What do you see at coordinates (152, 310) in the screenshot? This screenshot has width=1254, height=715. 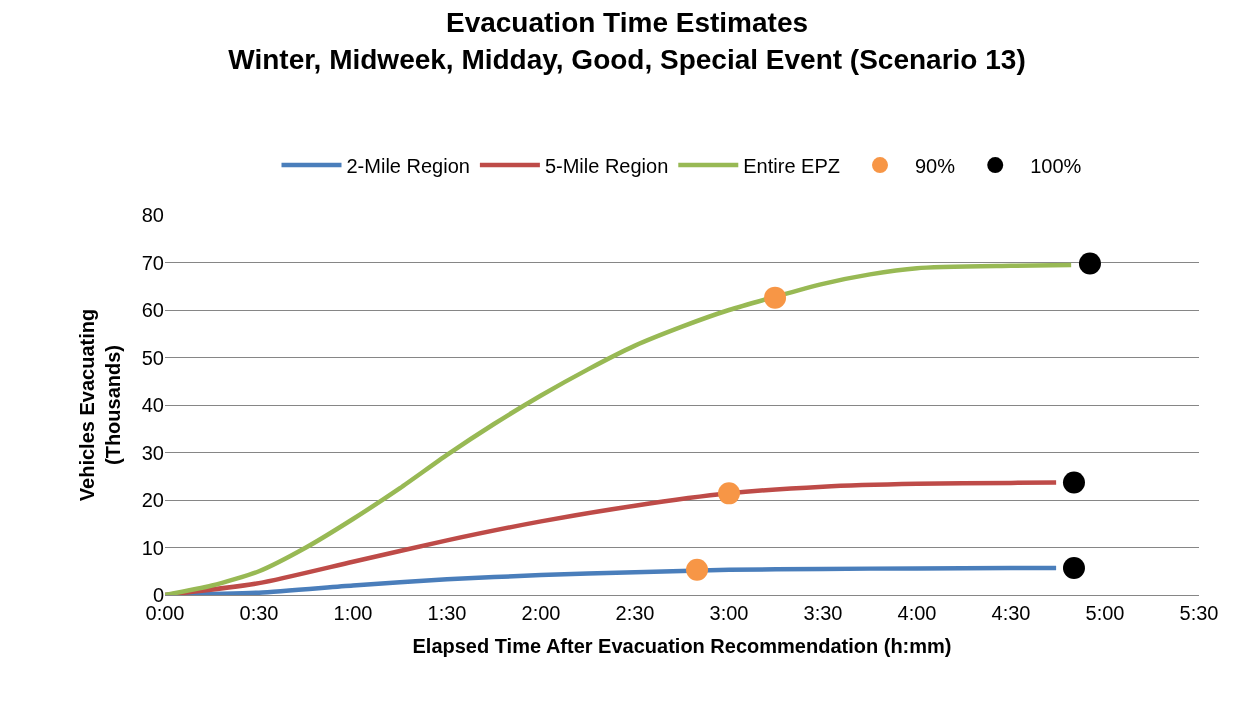 I see `y-tick-label: 60` at bounding box center [152, 310].